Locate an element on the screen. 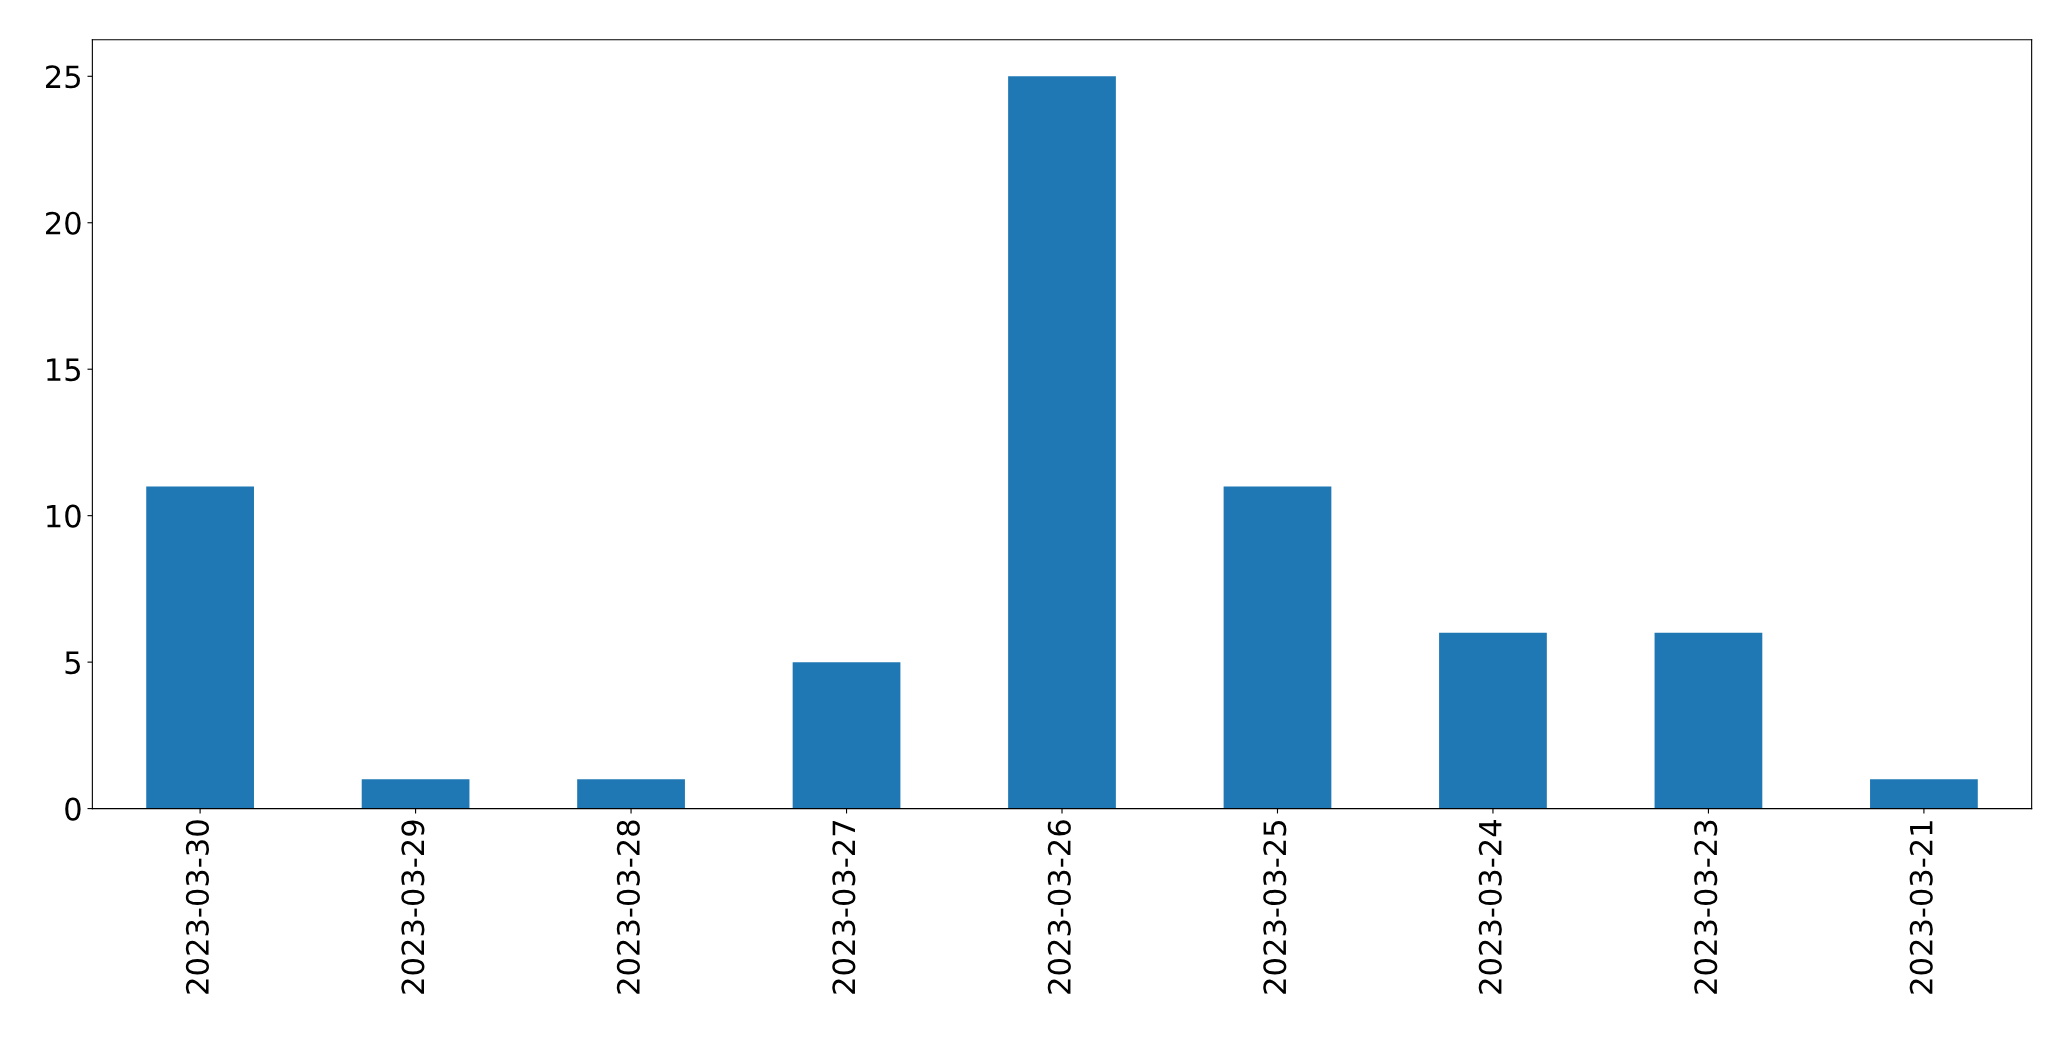 The height and width of the screenshot is (1061, 2071). y-tick-label: 0 is located at coordinates (73, 809).